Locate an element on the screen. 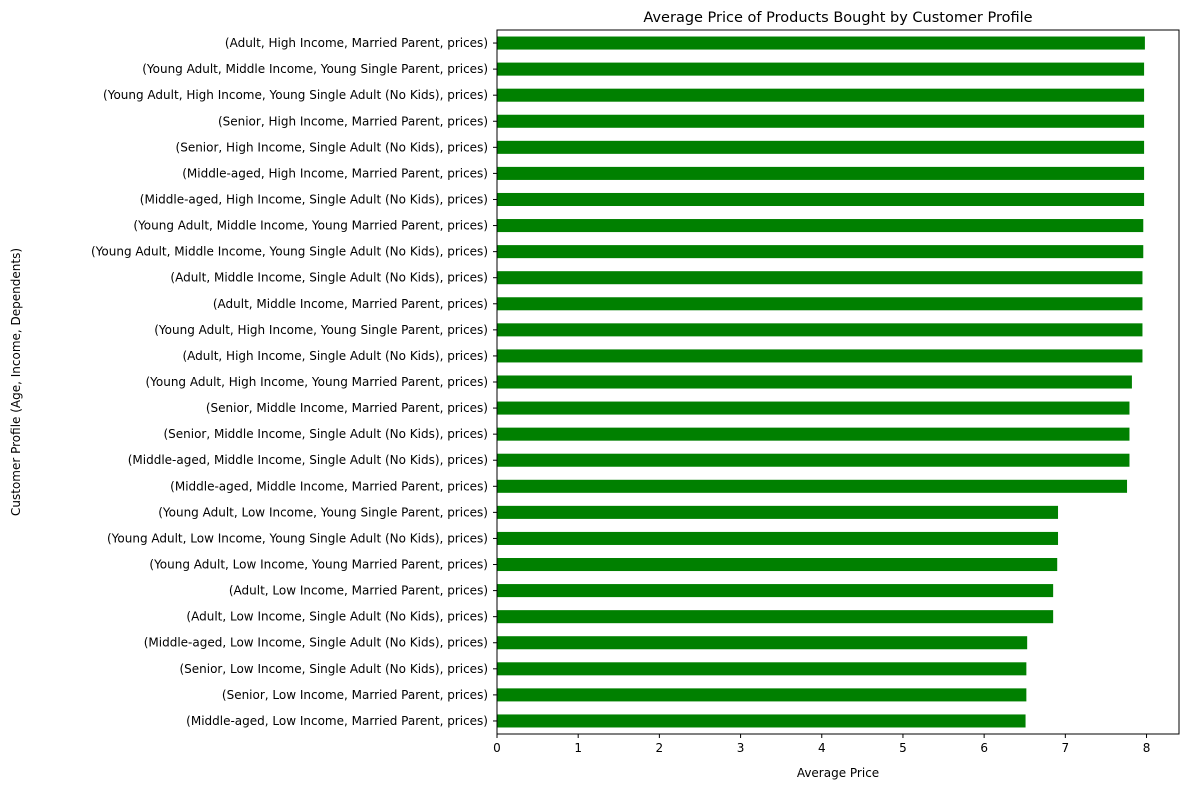  x-tick-label: 3 is located at coordinates (741, 748).